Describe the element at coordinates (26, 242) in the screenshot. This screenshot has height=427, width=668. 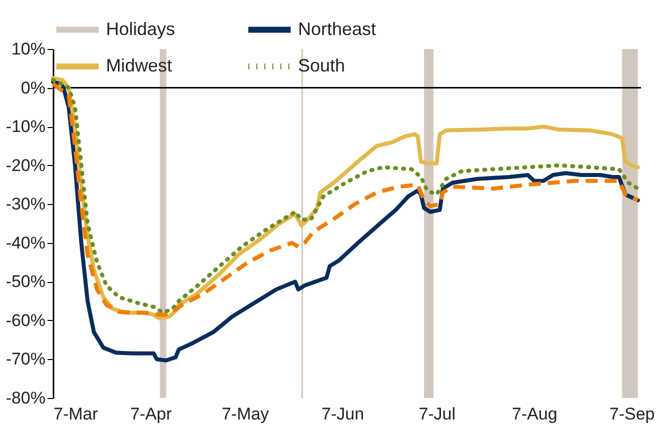
I see `y-tick-label: -40%` at that location.